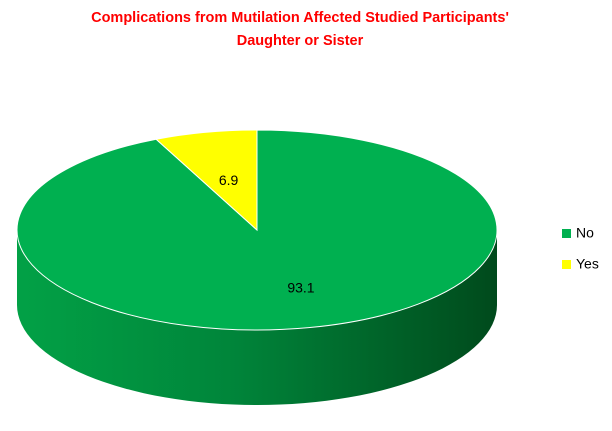 The width and height of the screenshot is (612, 431). Describe the element at coordinates (206, 180) in the screenshot. I see `slice` at that location.